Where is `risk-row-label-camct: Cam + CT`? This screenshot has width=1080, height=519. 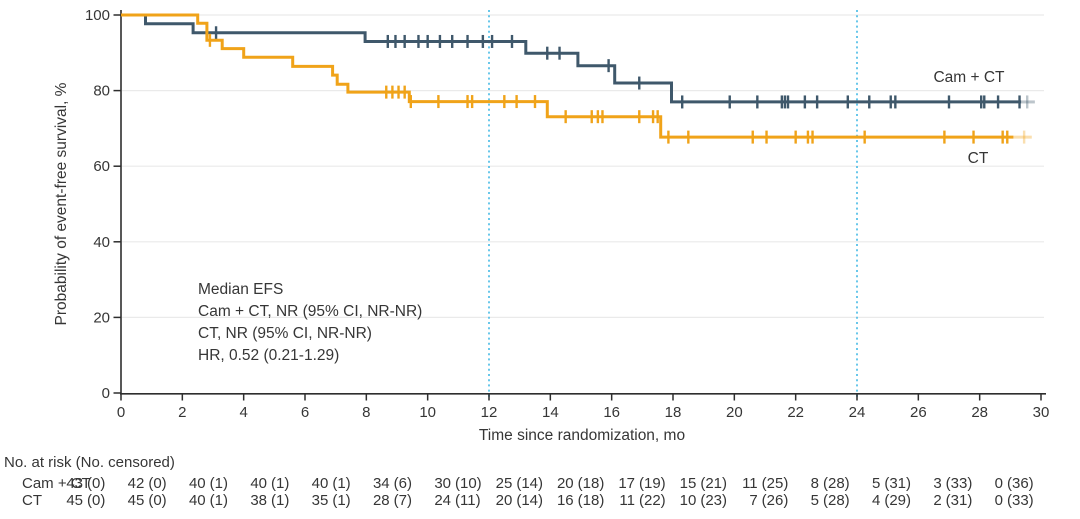
risk-row-label-camct: Cam + CT is located at coordinates (56, 483).